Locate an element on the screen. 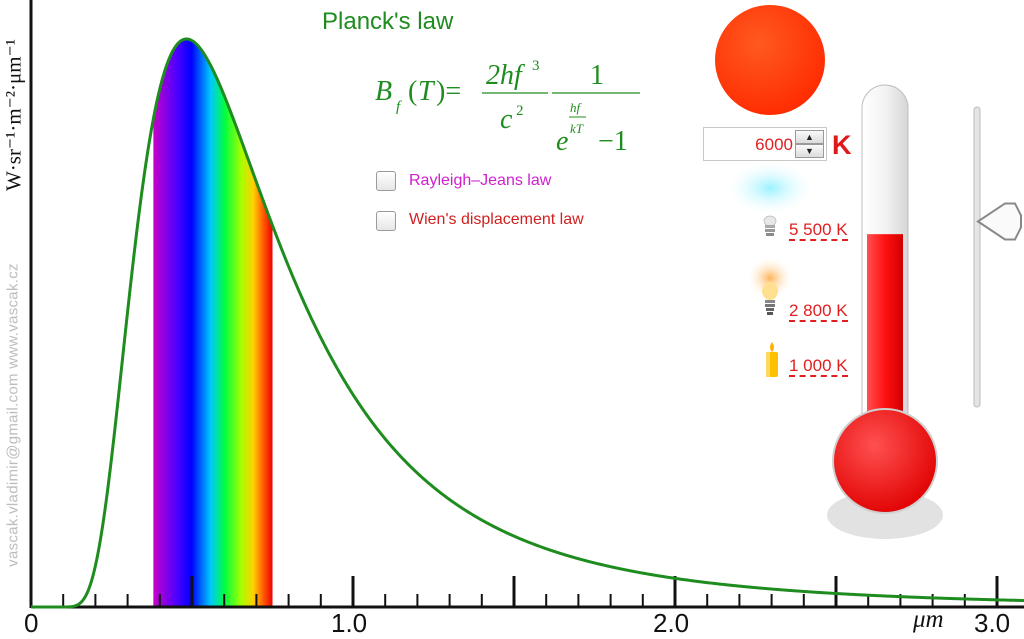 This screenshot has height=639, width=1024. planck-formula: B f ( T )= 2hf 3 c 2 1 e hf kT −1 is located at coordinates (507, 107).